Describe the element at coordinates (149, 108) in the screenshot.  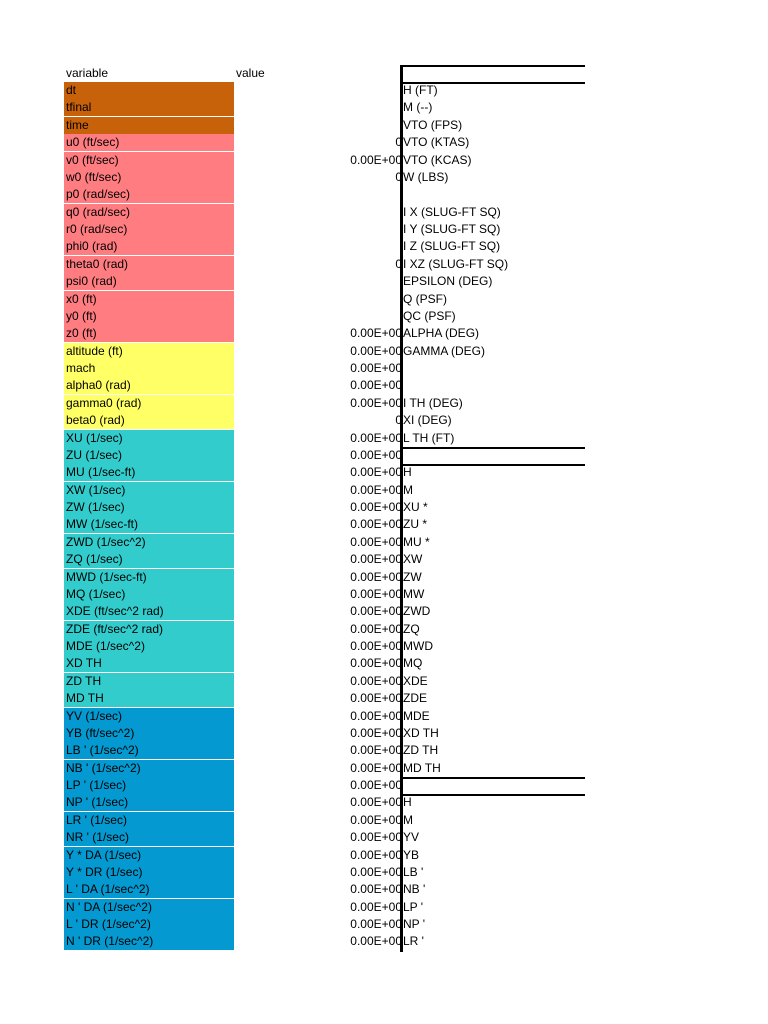
I see `variable-cell: tfinal` at that location.